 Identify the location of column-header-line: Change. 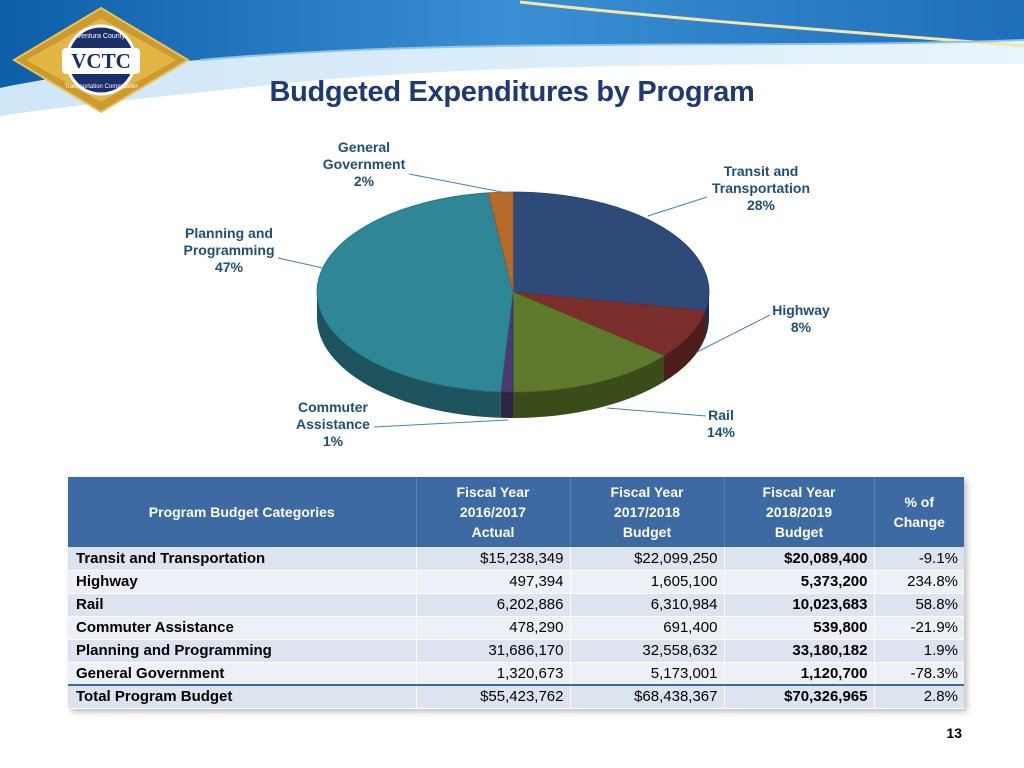
(919, 522).